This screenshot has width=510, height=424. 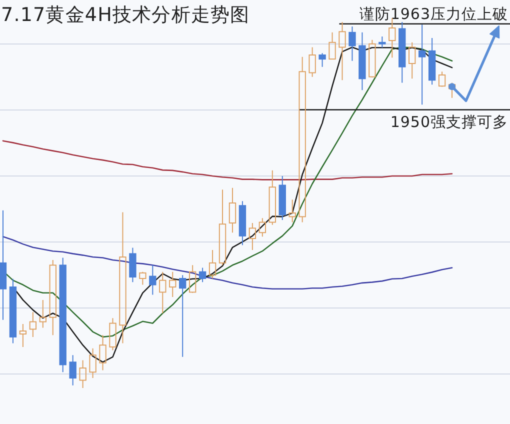 What do you see at coordinates (433, 13) in the screenshot?
I see `ref-line-label: 谨防1963压力位上破` at bounding box center [433, 13].